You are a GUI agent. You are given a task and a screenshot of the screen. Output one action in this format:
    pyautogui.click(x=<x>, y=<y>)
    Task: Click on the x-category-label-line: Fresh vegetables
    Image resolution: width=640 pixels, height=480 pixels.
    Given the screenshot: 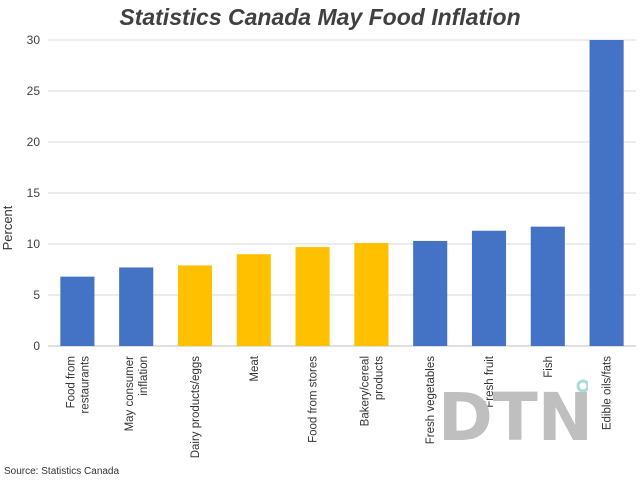 What is the action you would take?
    pyautogui.click(x=431, y=400)
    